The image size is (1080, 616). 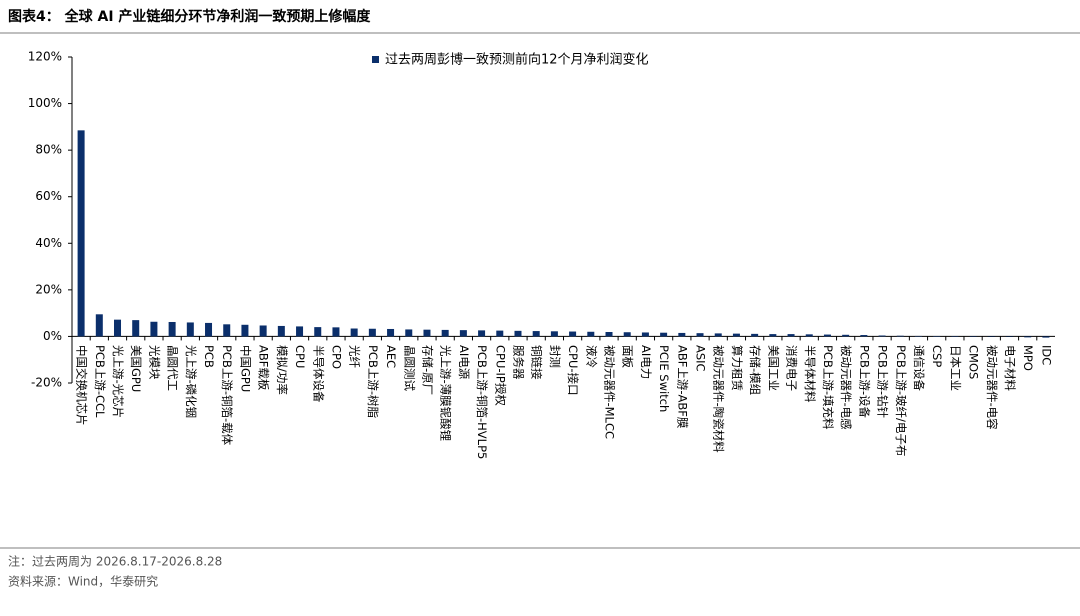 What do you see at coordinates (682, 386) in the screenshot?
I see `x-tick-label: ABF上游-ABF膜` at bounding box center [682, 386].